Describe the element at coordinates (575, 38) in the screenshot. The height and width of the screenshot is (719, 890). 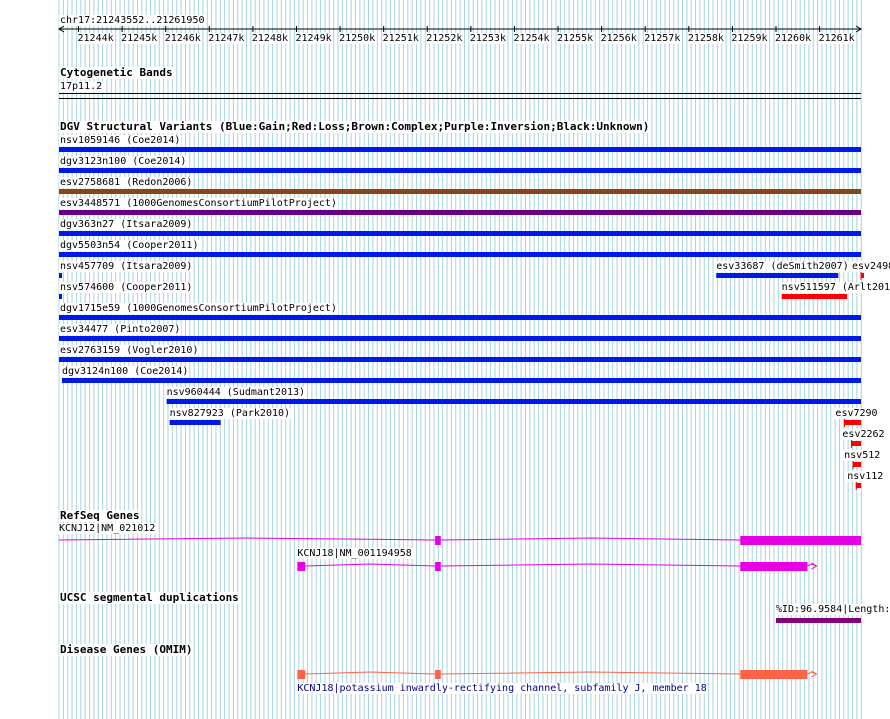
I see `ruler-tick-label: 21255k` at that location.